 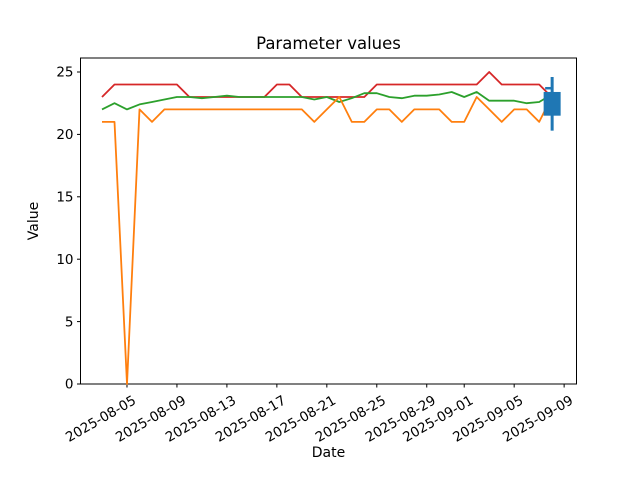 What do you see at coordinates (328, 453) in the screenshot?
I see `x-axis-label: Date` at bounding box center [328, 453].